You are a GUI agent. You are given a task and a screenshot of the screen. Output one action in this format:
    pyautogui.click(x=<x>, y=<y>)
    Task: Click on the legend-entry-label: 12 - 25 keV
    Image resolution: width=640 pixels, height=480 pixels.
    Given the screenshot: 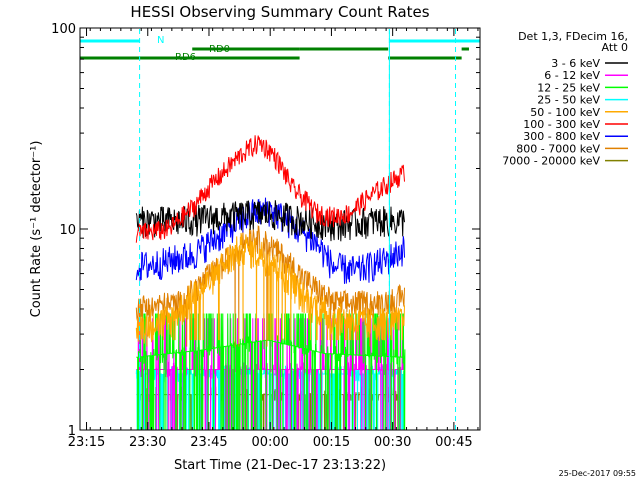 What is the action you would take?
    pyautogui.click(x=568, y=87)
    